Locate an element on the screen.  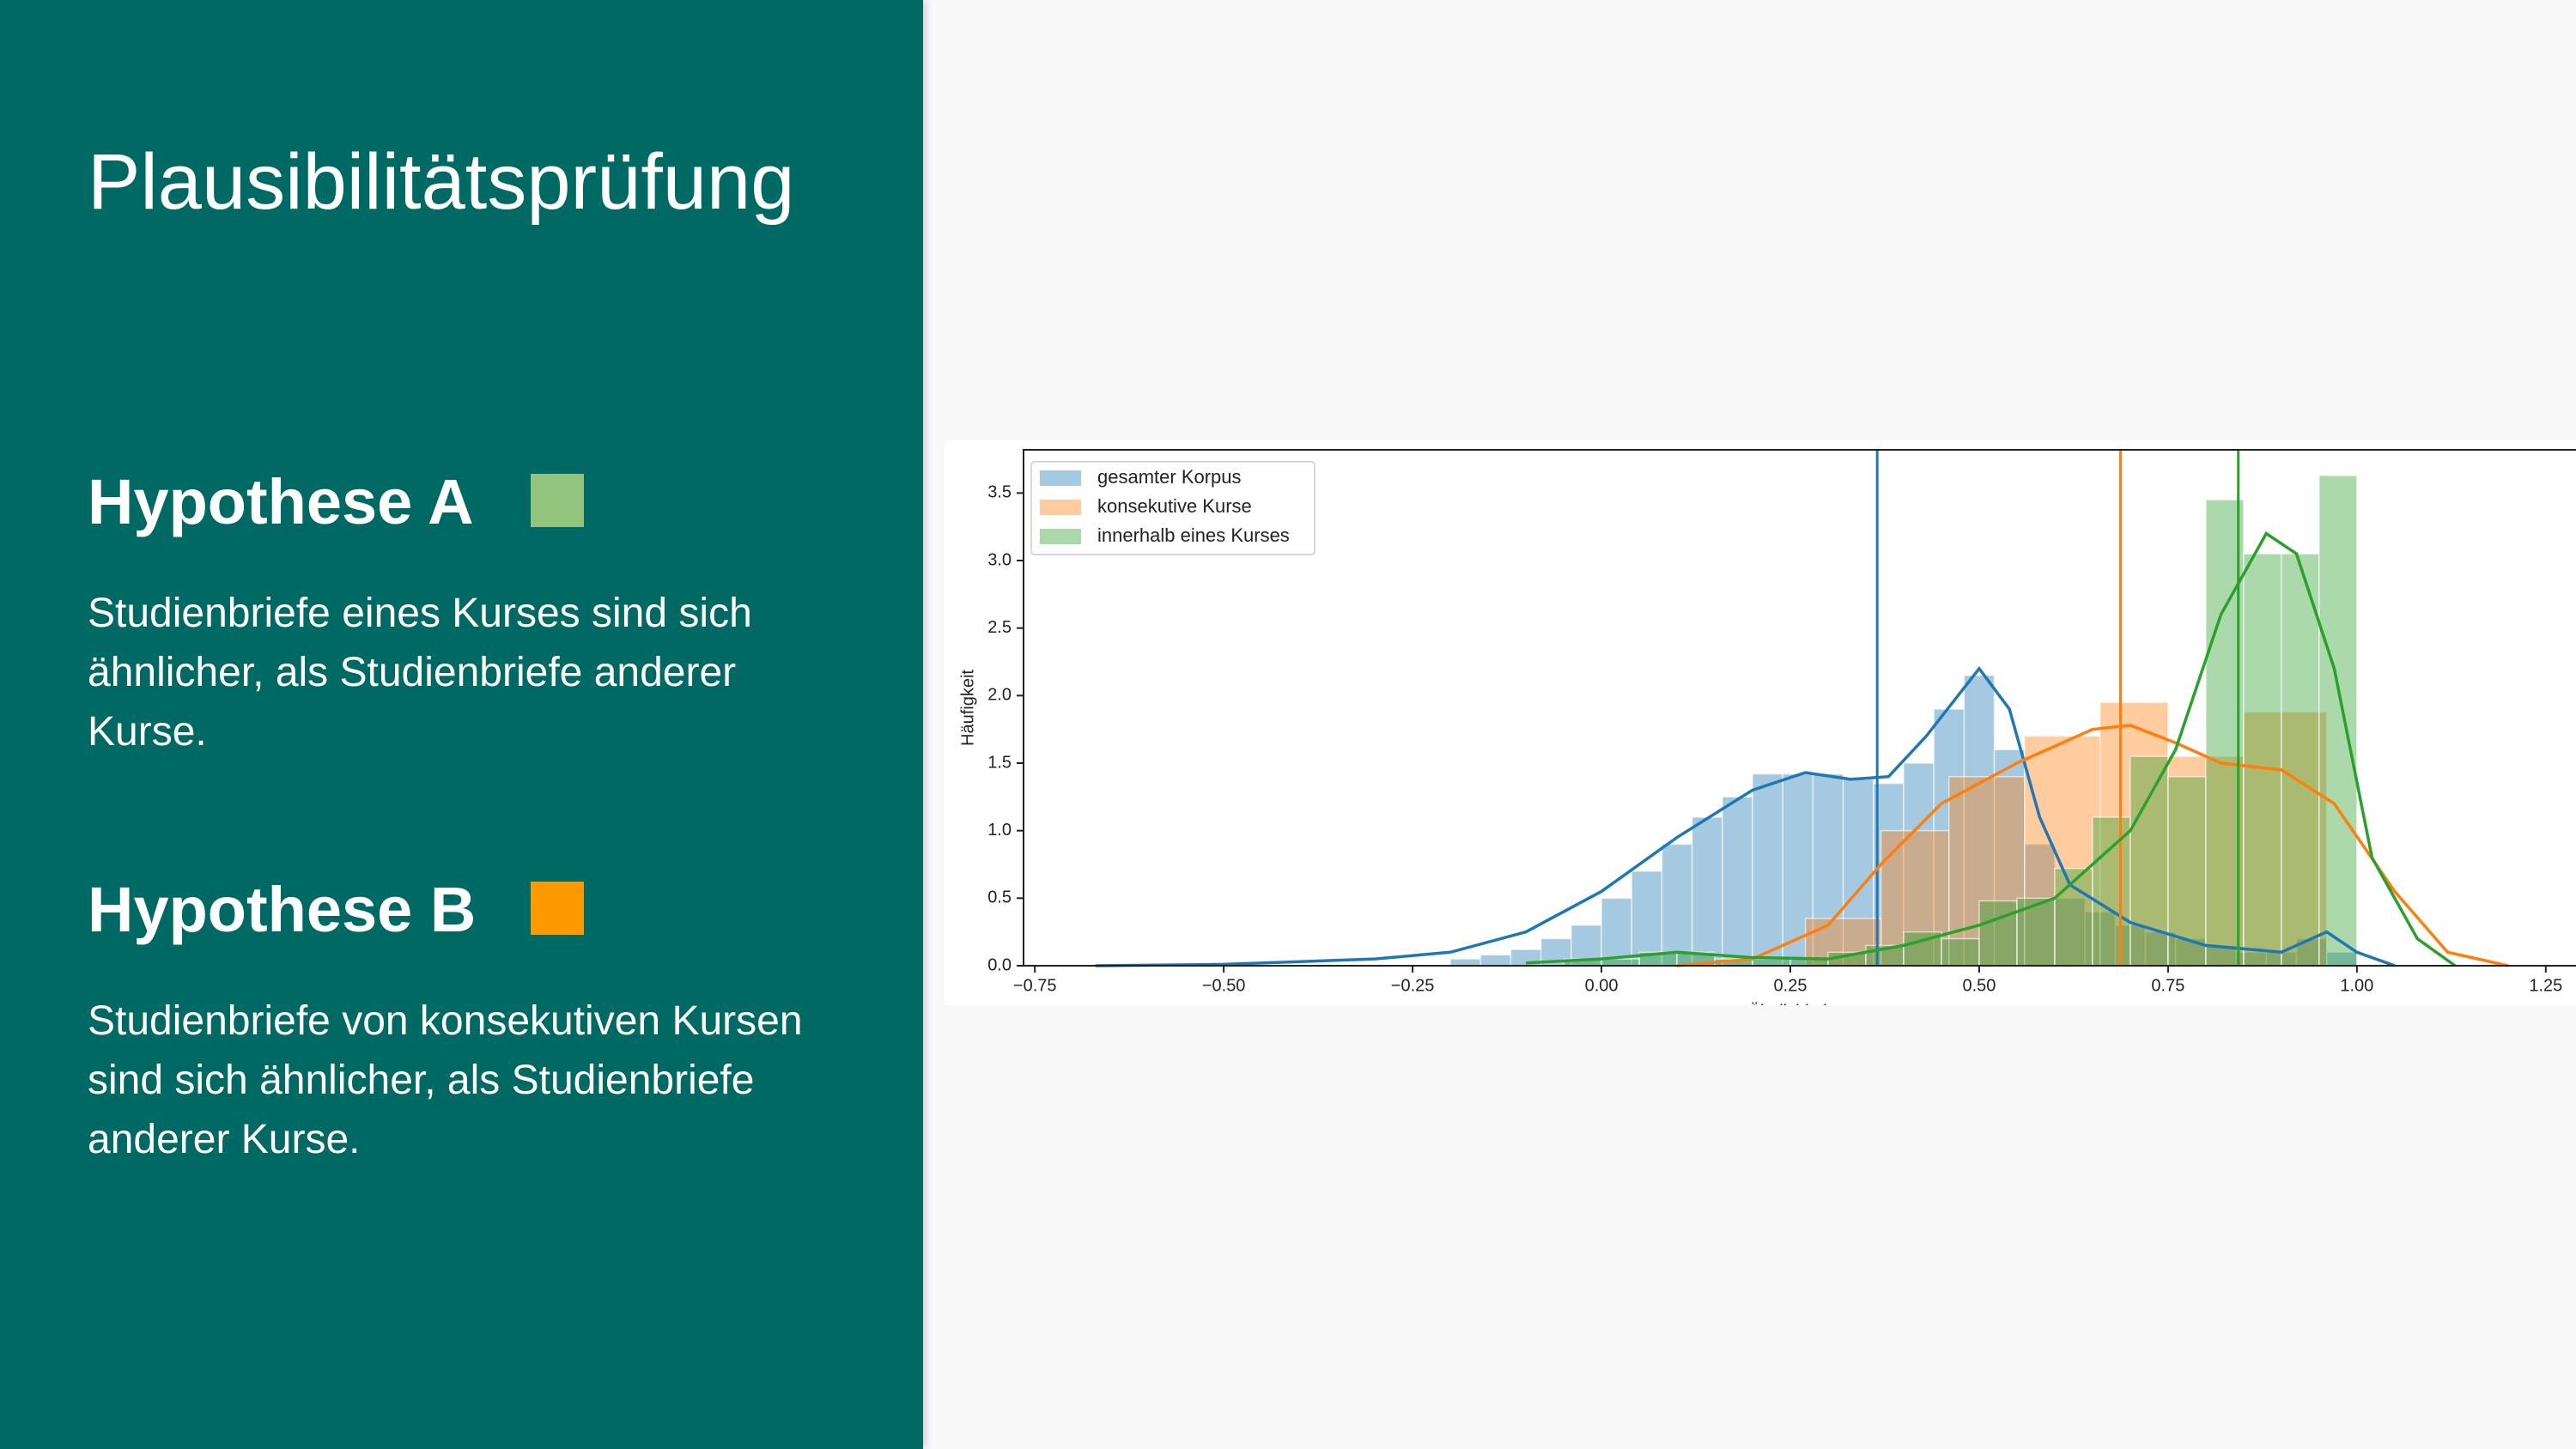
text-line: anderer Kurse. is located at coordinates (225, 1139).